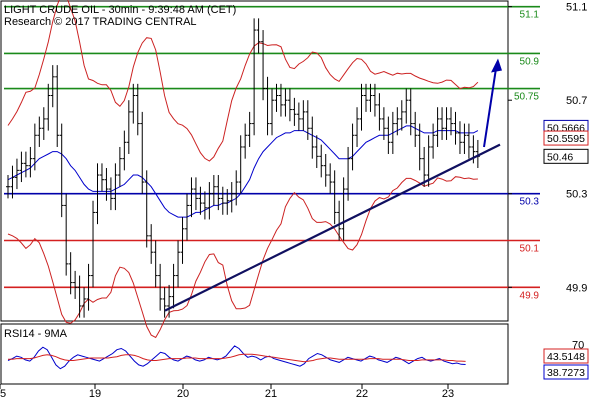  Describe the element at coordinates (530, 61) in the screenshot. I see `level-label: 50.9` at that location.